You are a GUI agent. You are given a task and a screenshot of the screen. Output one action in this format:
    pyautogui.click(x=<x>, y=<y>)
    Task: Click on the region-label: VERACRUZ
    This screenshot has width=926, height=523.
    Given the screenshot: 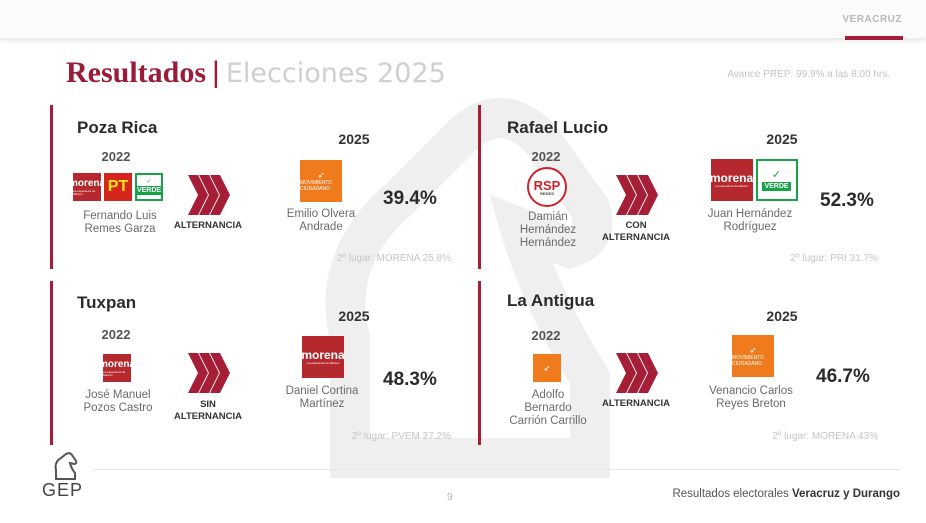 What is the action you would take?
    pyautogui.click(x=872, y=19)
    